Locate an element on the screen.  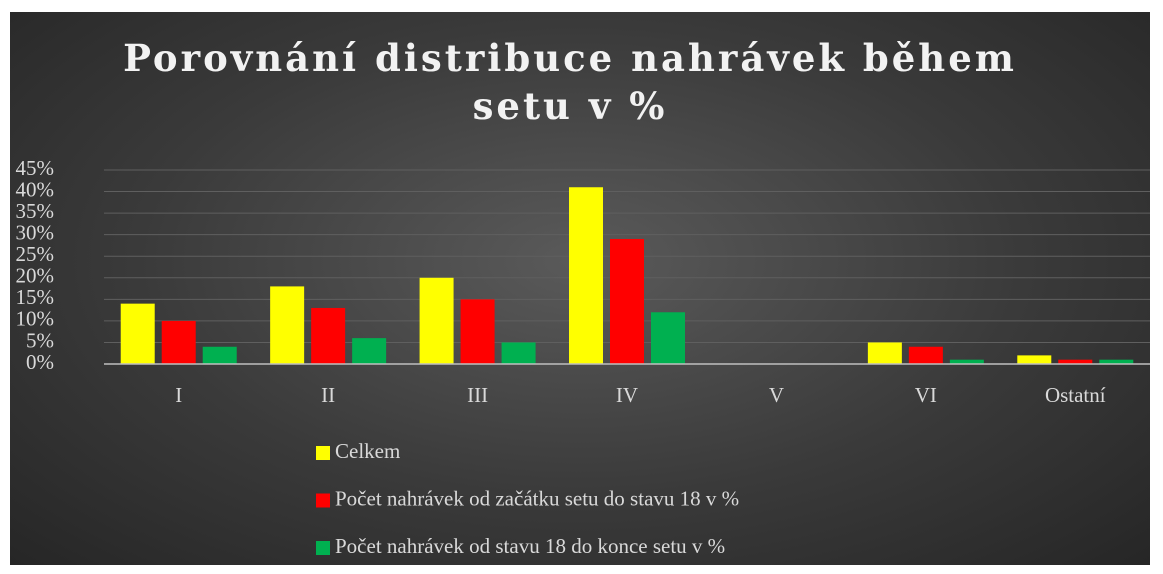
x-tick-label: V is located at coordinates (776, 395).